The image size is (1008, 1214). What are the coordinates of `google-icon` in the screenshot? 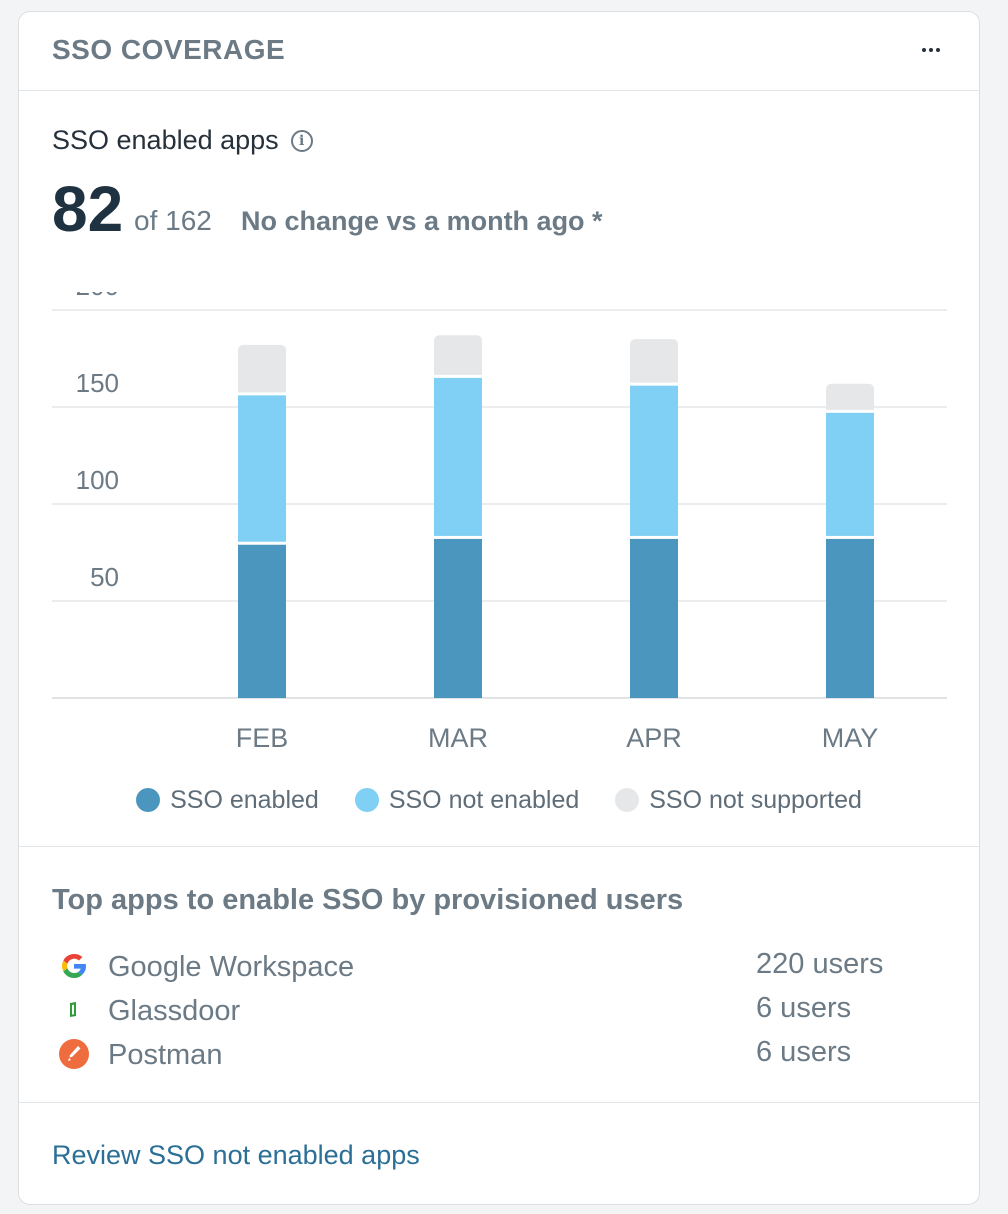 It's located at (74, 966).